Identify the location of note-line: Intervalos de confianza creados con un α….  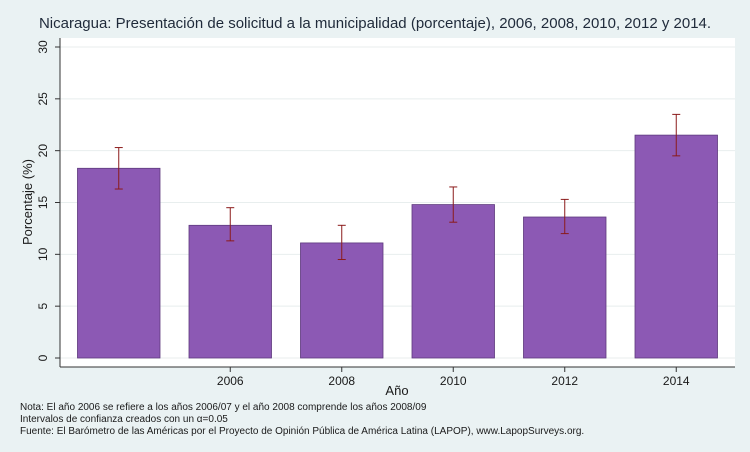
(124, 419).